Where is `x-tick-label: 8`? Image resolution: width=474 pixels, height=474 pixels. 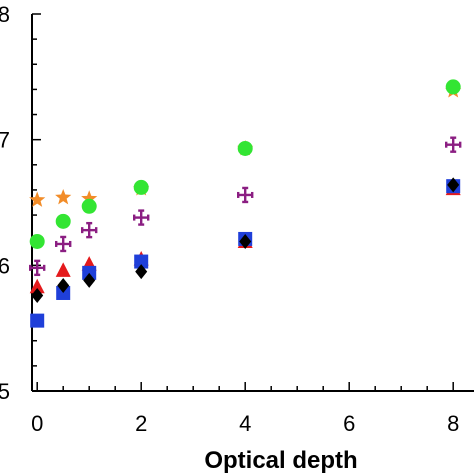 x-tick-label: 8 is located at coordinates (453, 423).